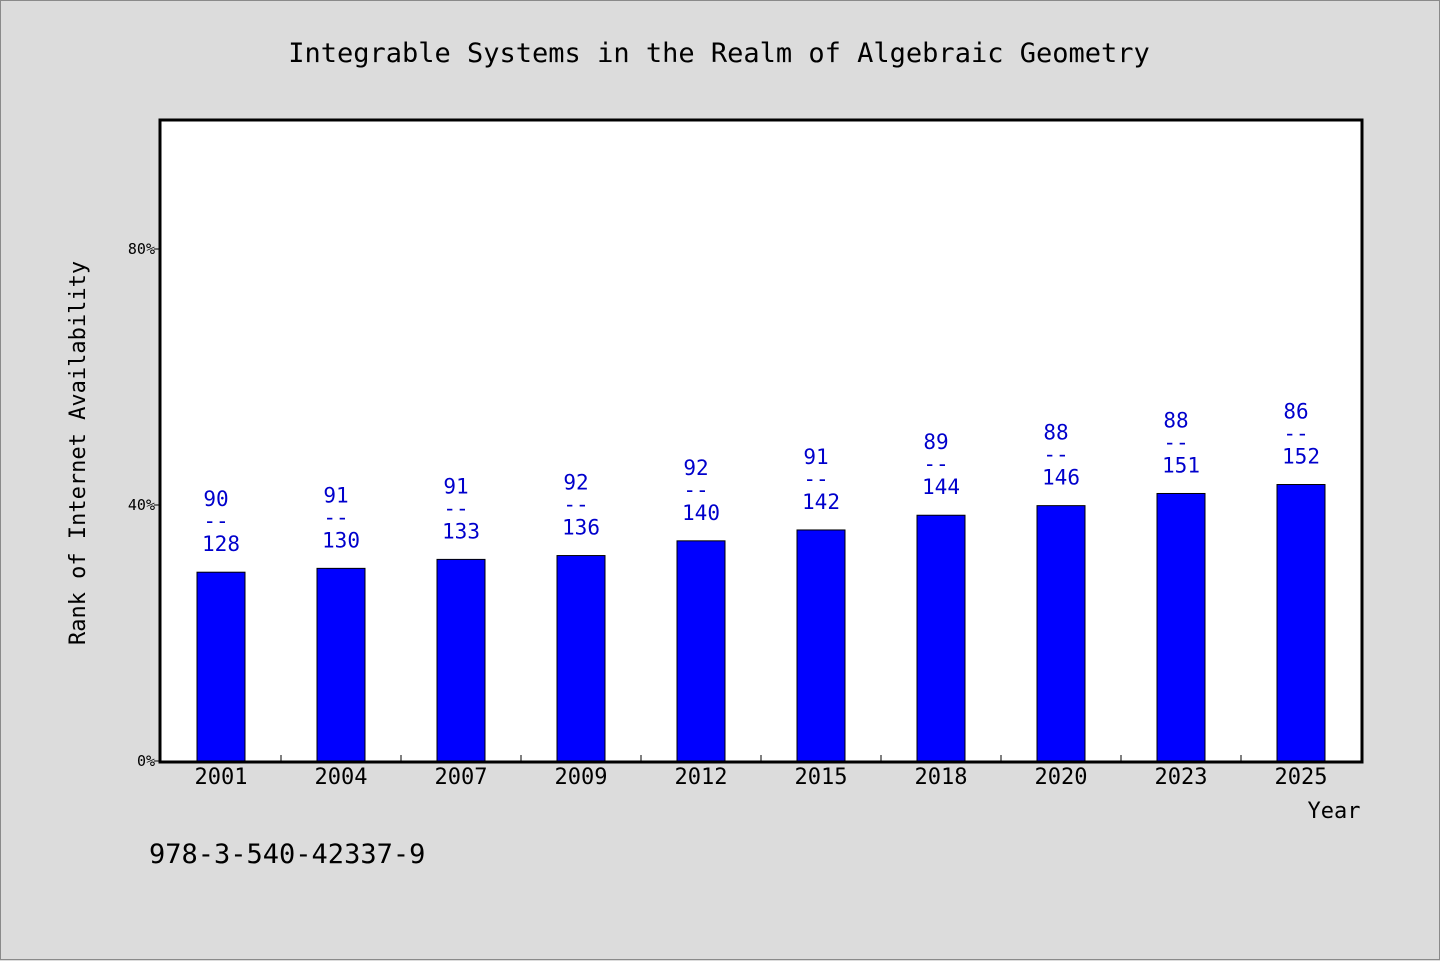  Describe the element at coordinates (935, 442) in the screenshot. I see `data-label-numerator: 89` at that location.